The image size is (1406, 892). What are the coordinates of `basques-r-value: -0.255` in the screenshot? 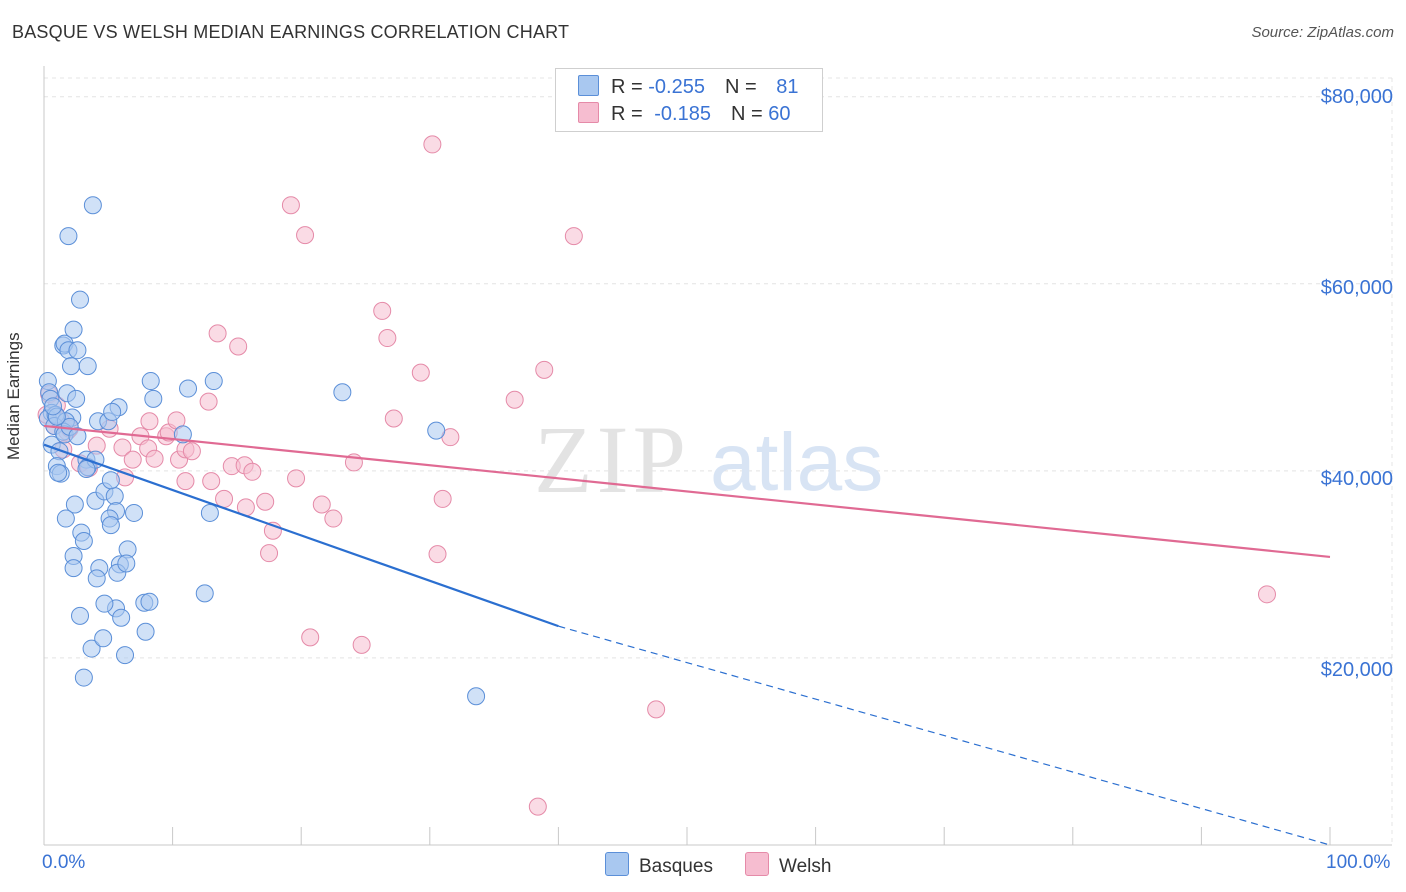 It's located at (676, 87).